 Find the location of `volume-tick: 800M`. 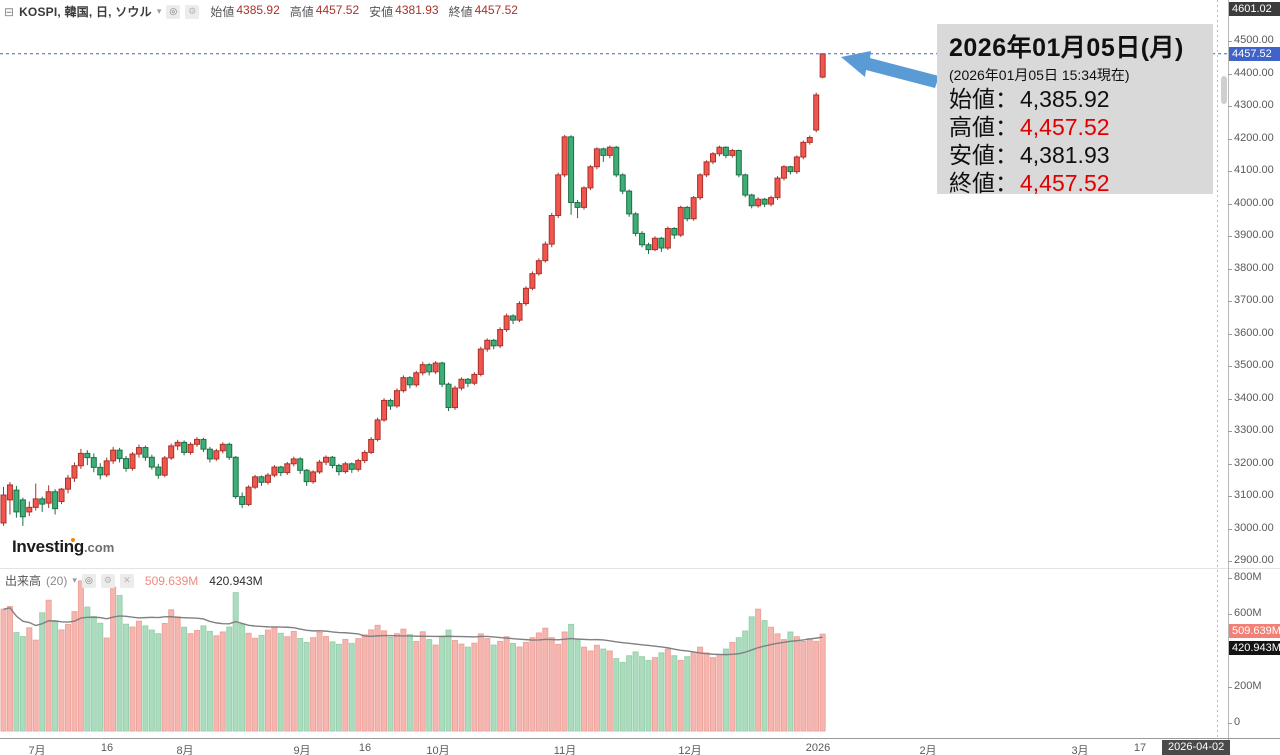

volume-tick: 800M is located at coordinates (1245, 577).